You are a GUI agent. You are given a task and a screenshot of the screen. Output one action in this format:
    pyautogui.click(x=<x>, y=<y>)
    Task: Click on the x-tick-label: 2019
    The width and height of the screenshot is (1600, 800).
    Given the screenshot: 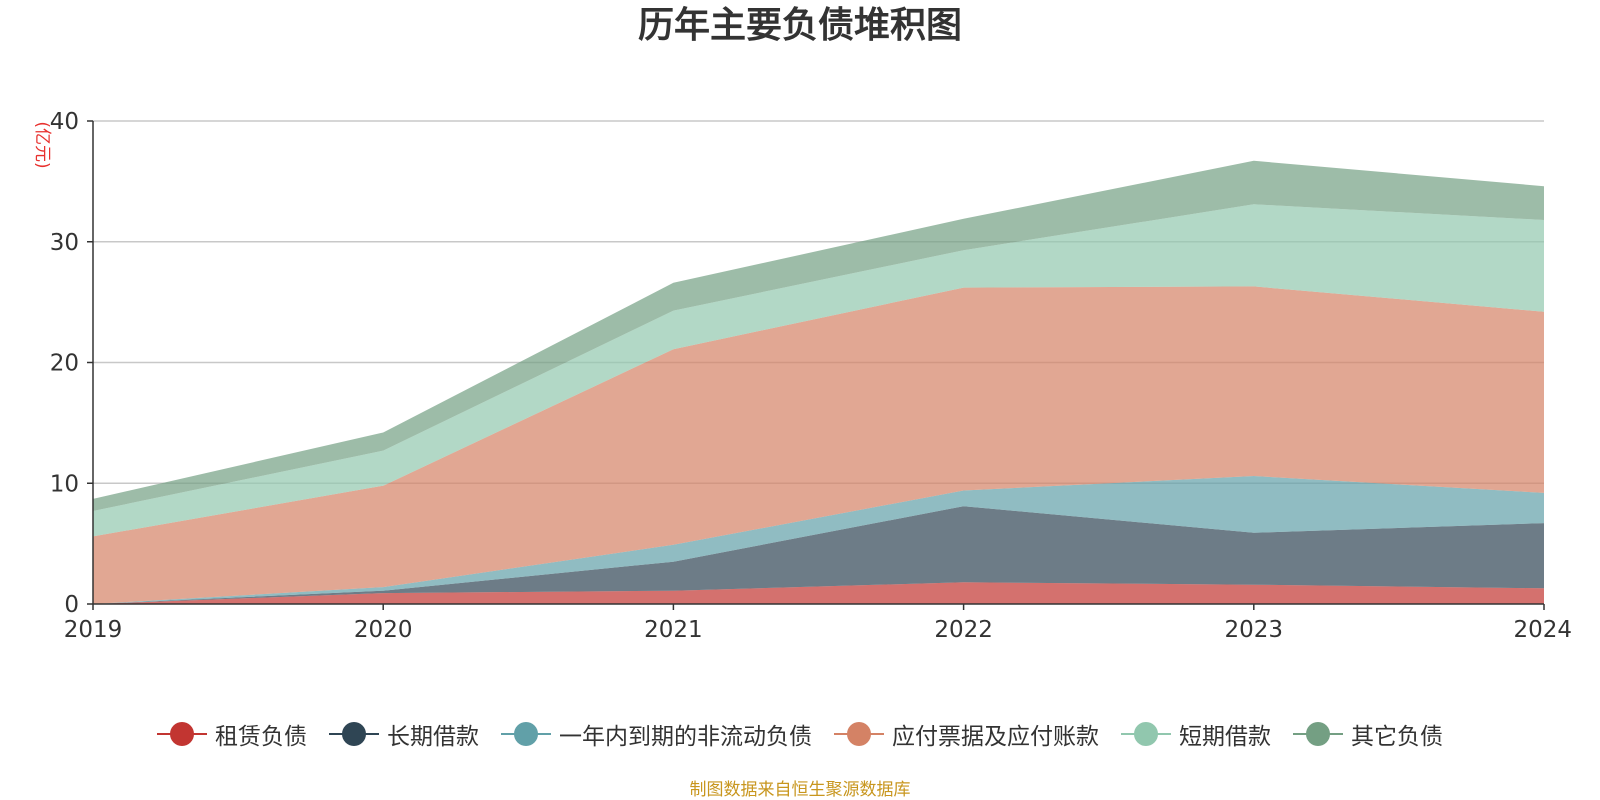 What is the action you would take?
    pyautogui.click(x=93, y=630)
    